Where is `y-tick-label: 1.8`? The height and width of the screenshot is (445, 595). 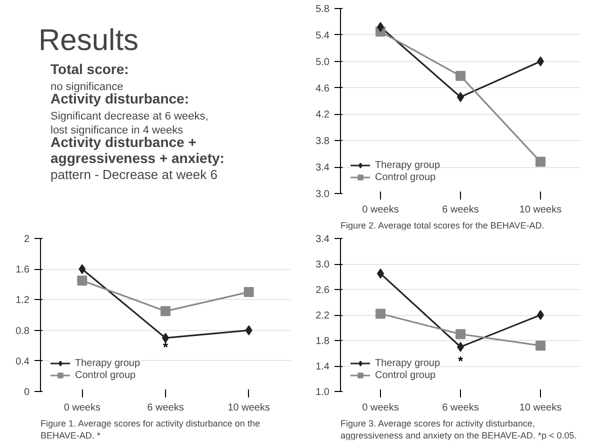 y-tick-label: 1.8 is located at coordinates (323, 341).